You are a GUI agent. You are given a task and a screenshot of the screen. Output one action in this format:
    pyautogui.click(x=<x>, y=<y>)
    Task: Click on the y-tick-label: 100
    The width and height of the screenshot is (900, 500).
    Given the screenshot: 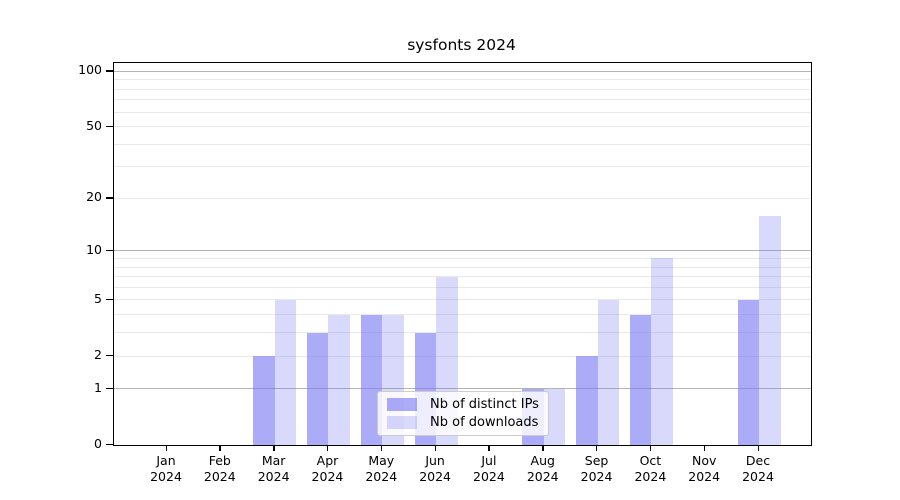 What is the action you would take?
    pyautogui.click(x=90, y=70)
    